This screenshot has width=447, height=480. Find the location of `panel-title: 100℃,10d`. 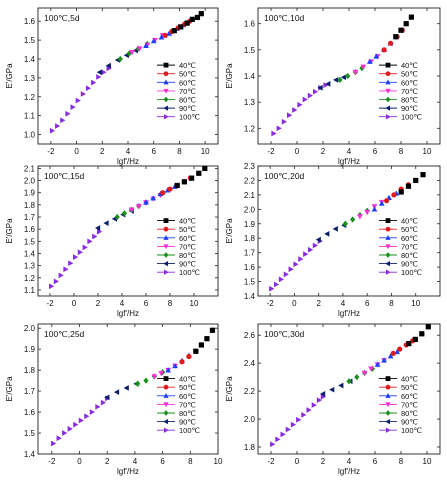

panel-title: 100℃,10d is located at coordinates (284, 18).